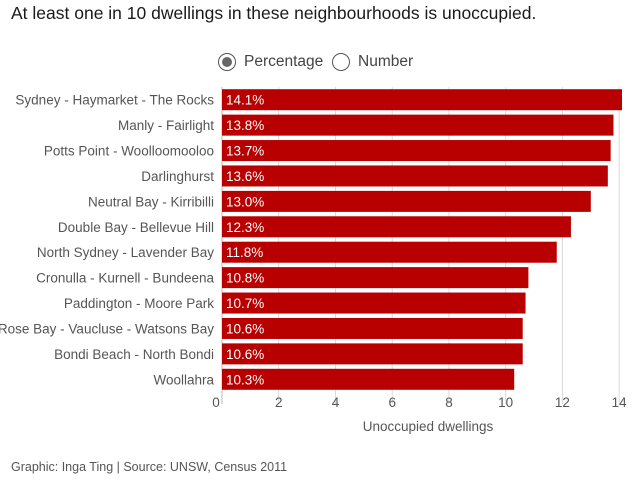 This screenshot has width=632, height=483. What do you see at coordinates (245, 176) in the screenshot?
I see `bar-value-label: 13.6%` at bounding box center [245, 176].